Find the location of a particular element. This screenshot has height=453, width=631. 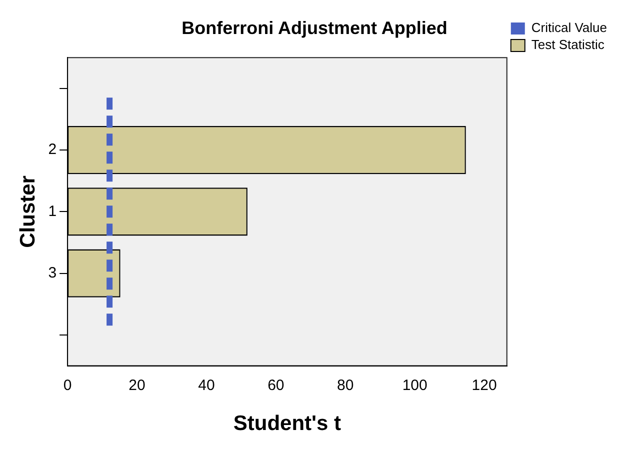

x-tick-label: 100 is located at coordinates (415, 385).